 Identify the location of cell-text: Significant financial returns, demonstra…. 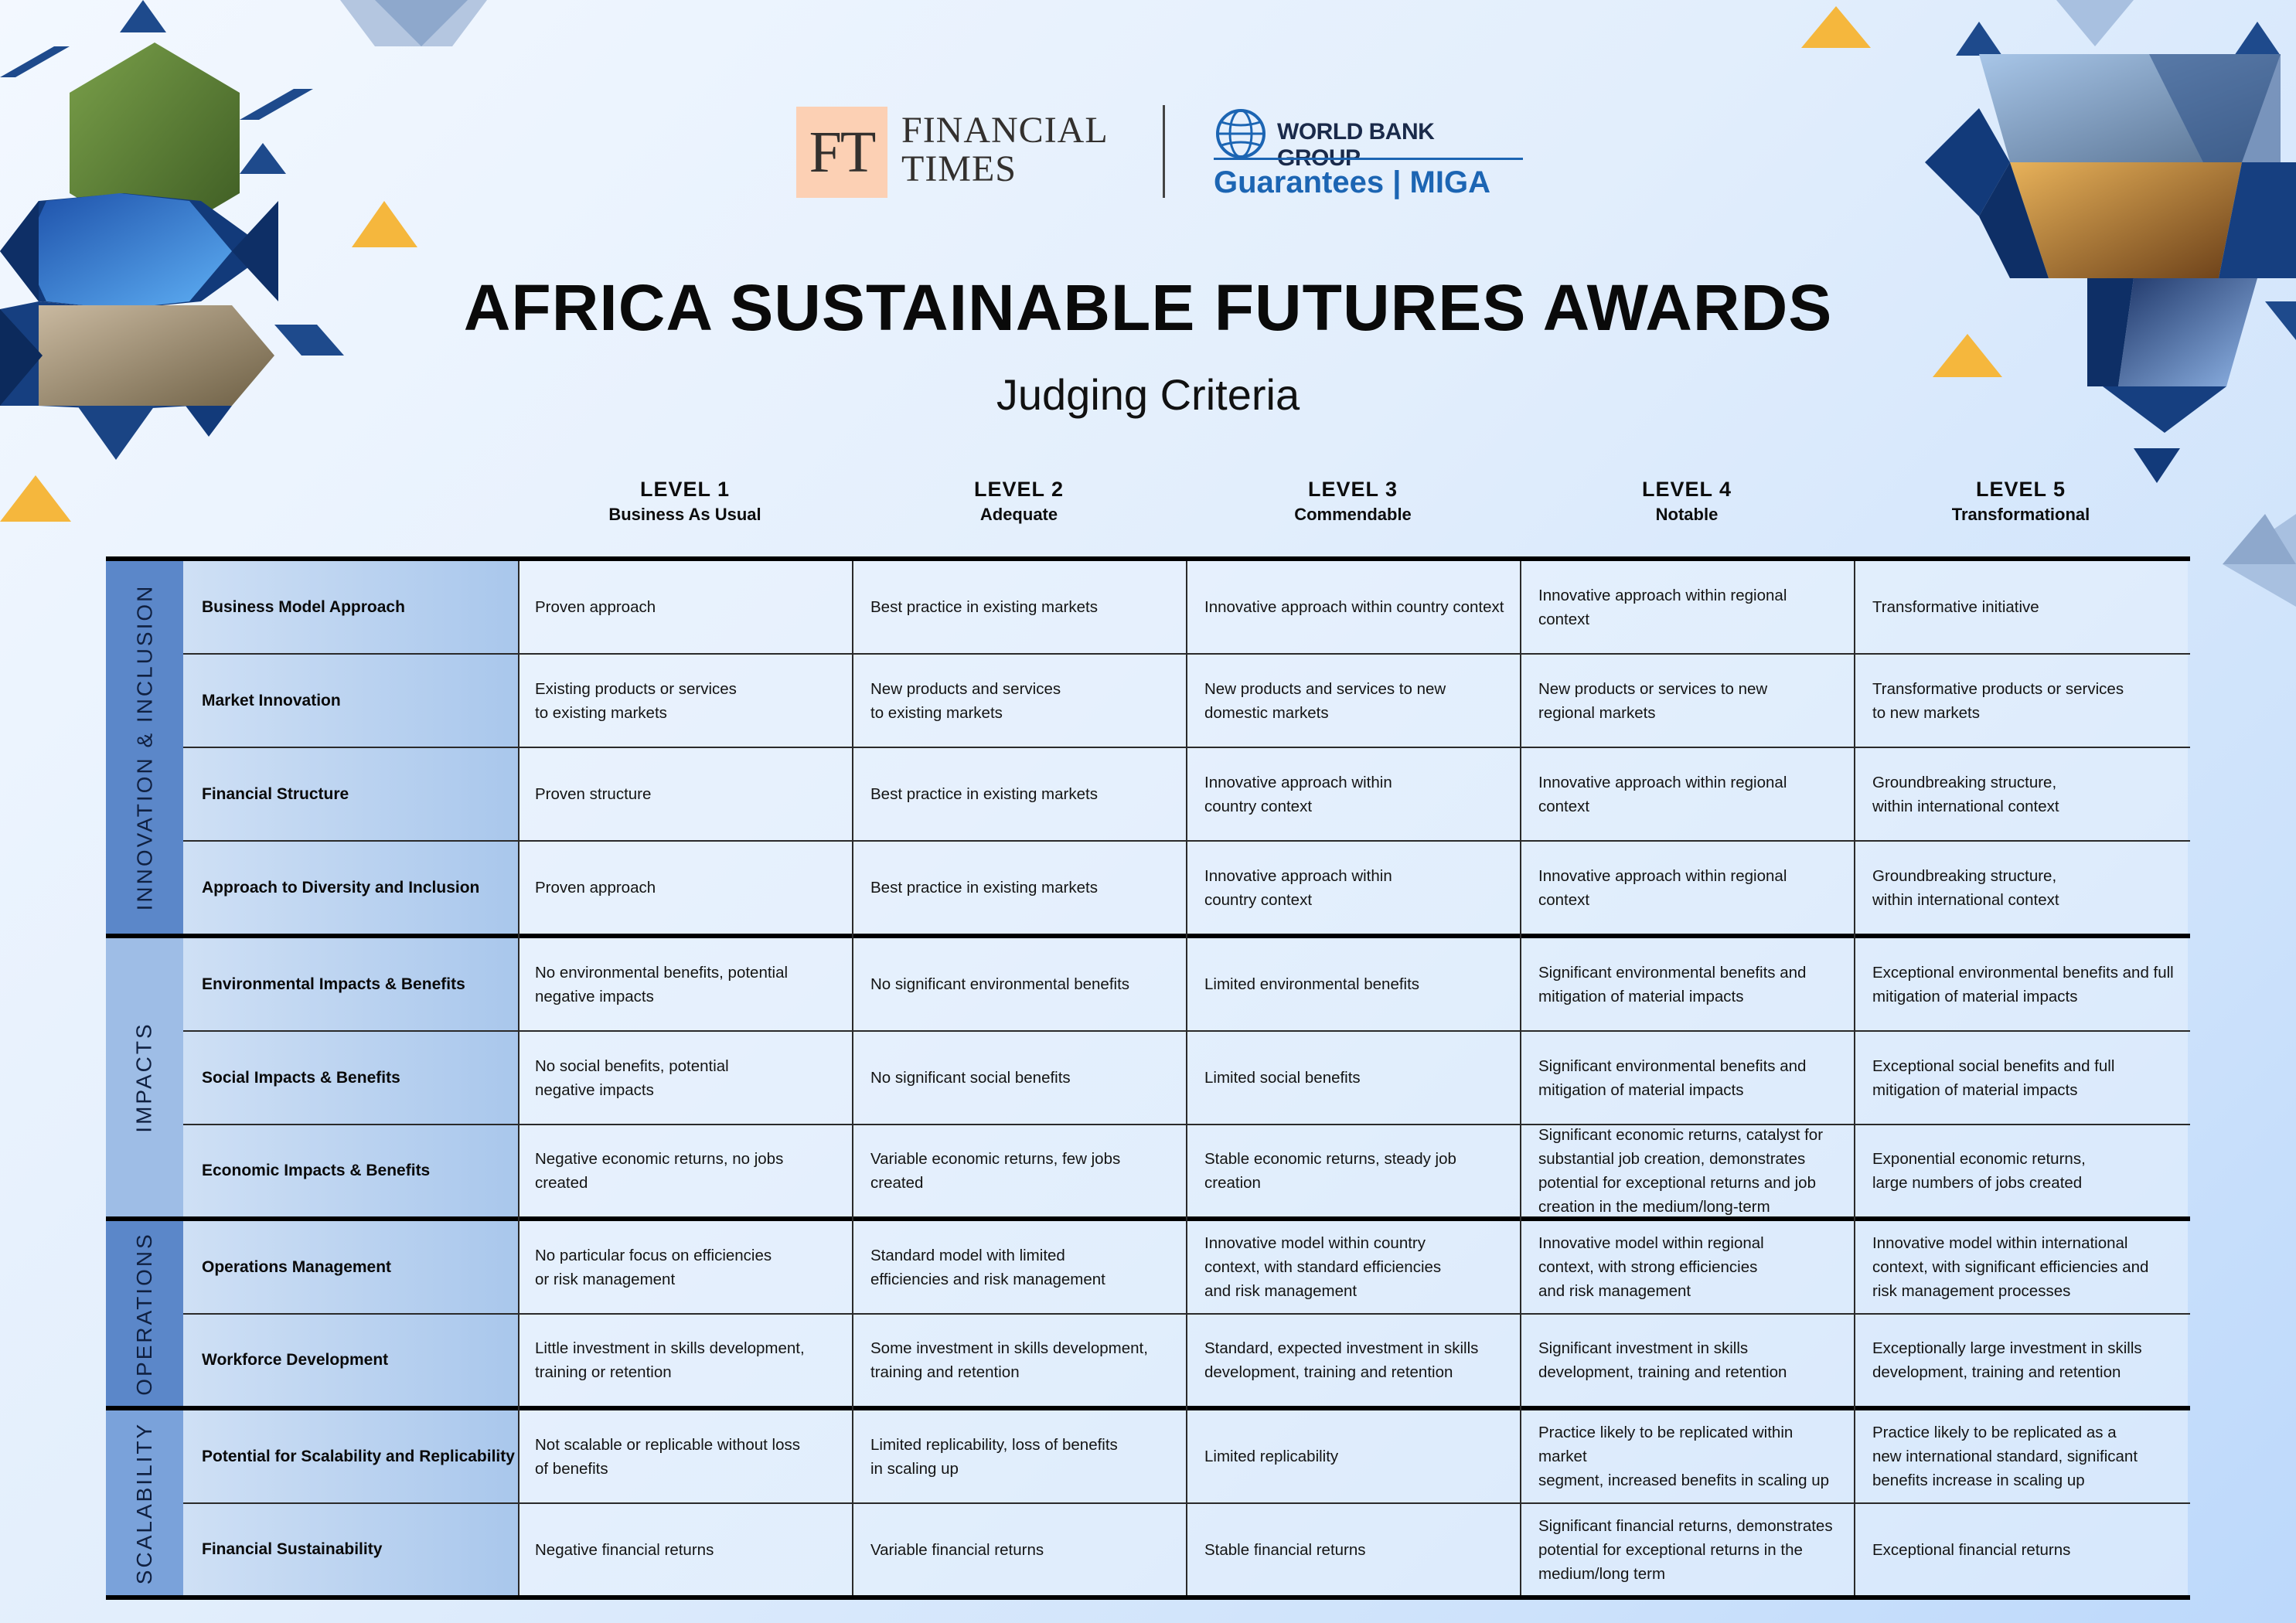
(1685, 1549).